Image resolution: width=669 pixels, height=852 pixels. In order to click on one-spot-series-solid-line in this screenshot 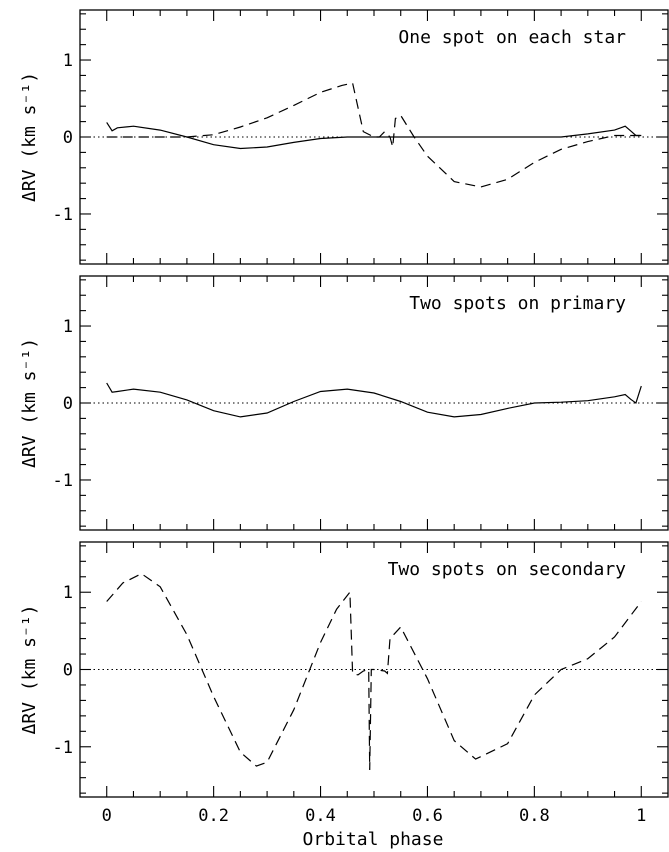, I will do `click(374, 136)`.